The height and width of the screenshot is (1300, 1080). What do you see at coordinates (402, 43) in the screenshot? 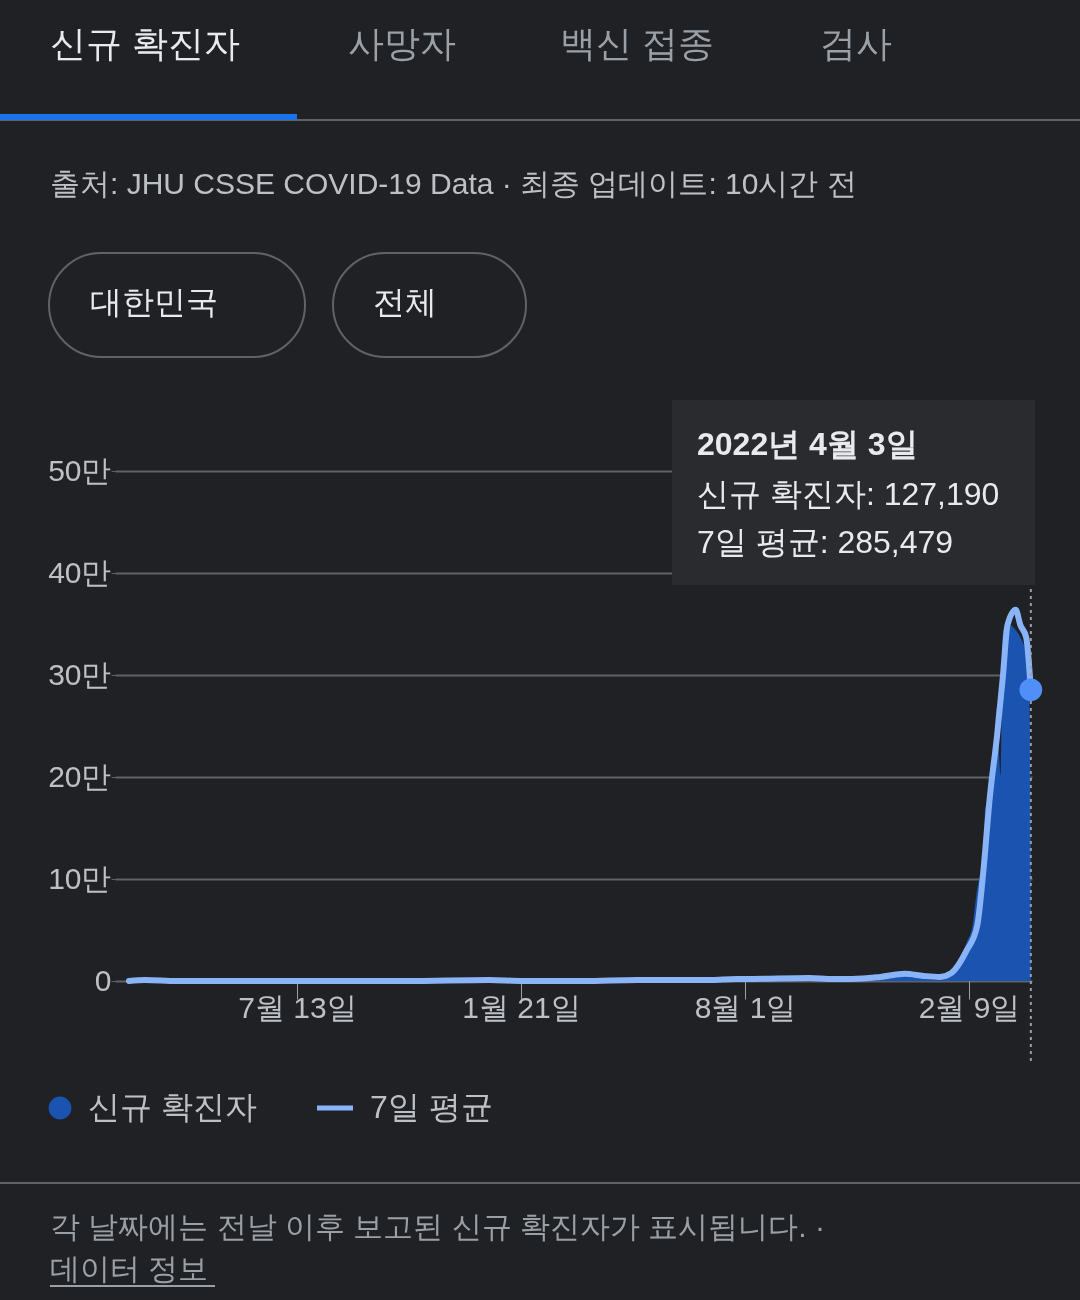
I see `text: 사망자` at bounding box center [402, 43].